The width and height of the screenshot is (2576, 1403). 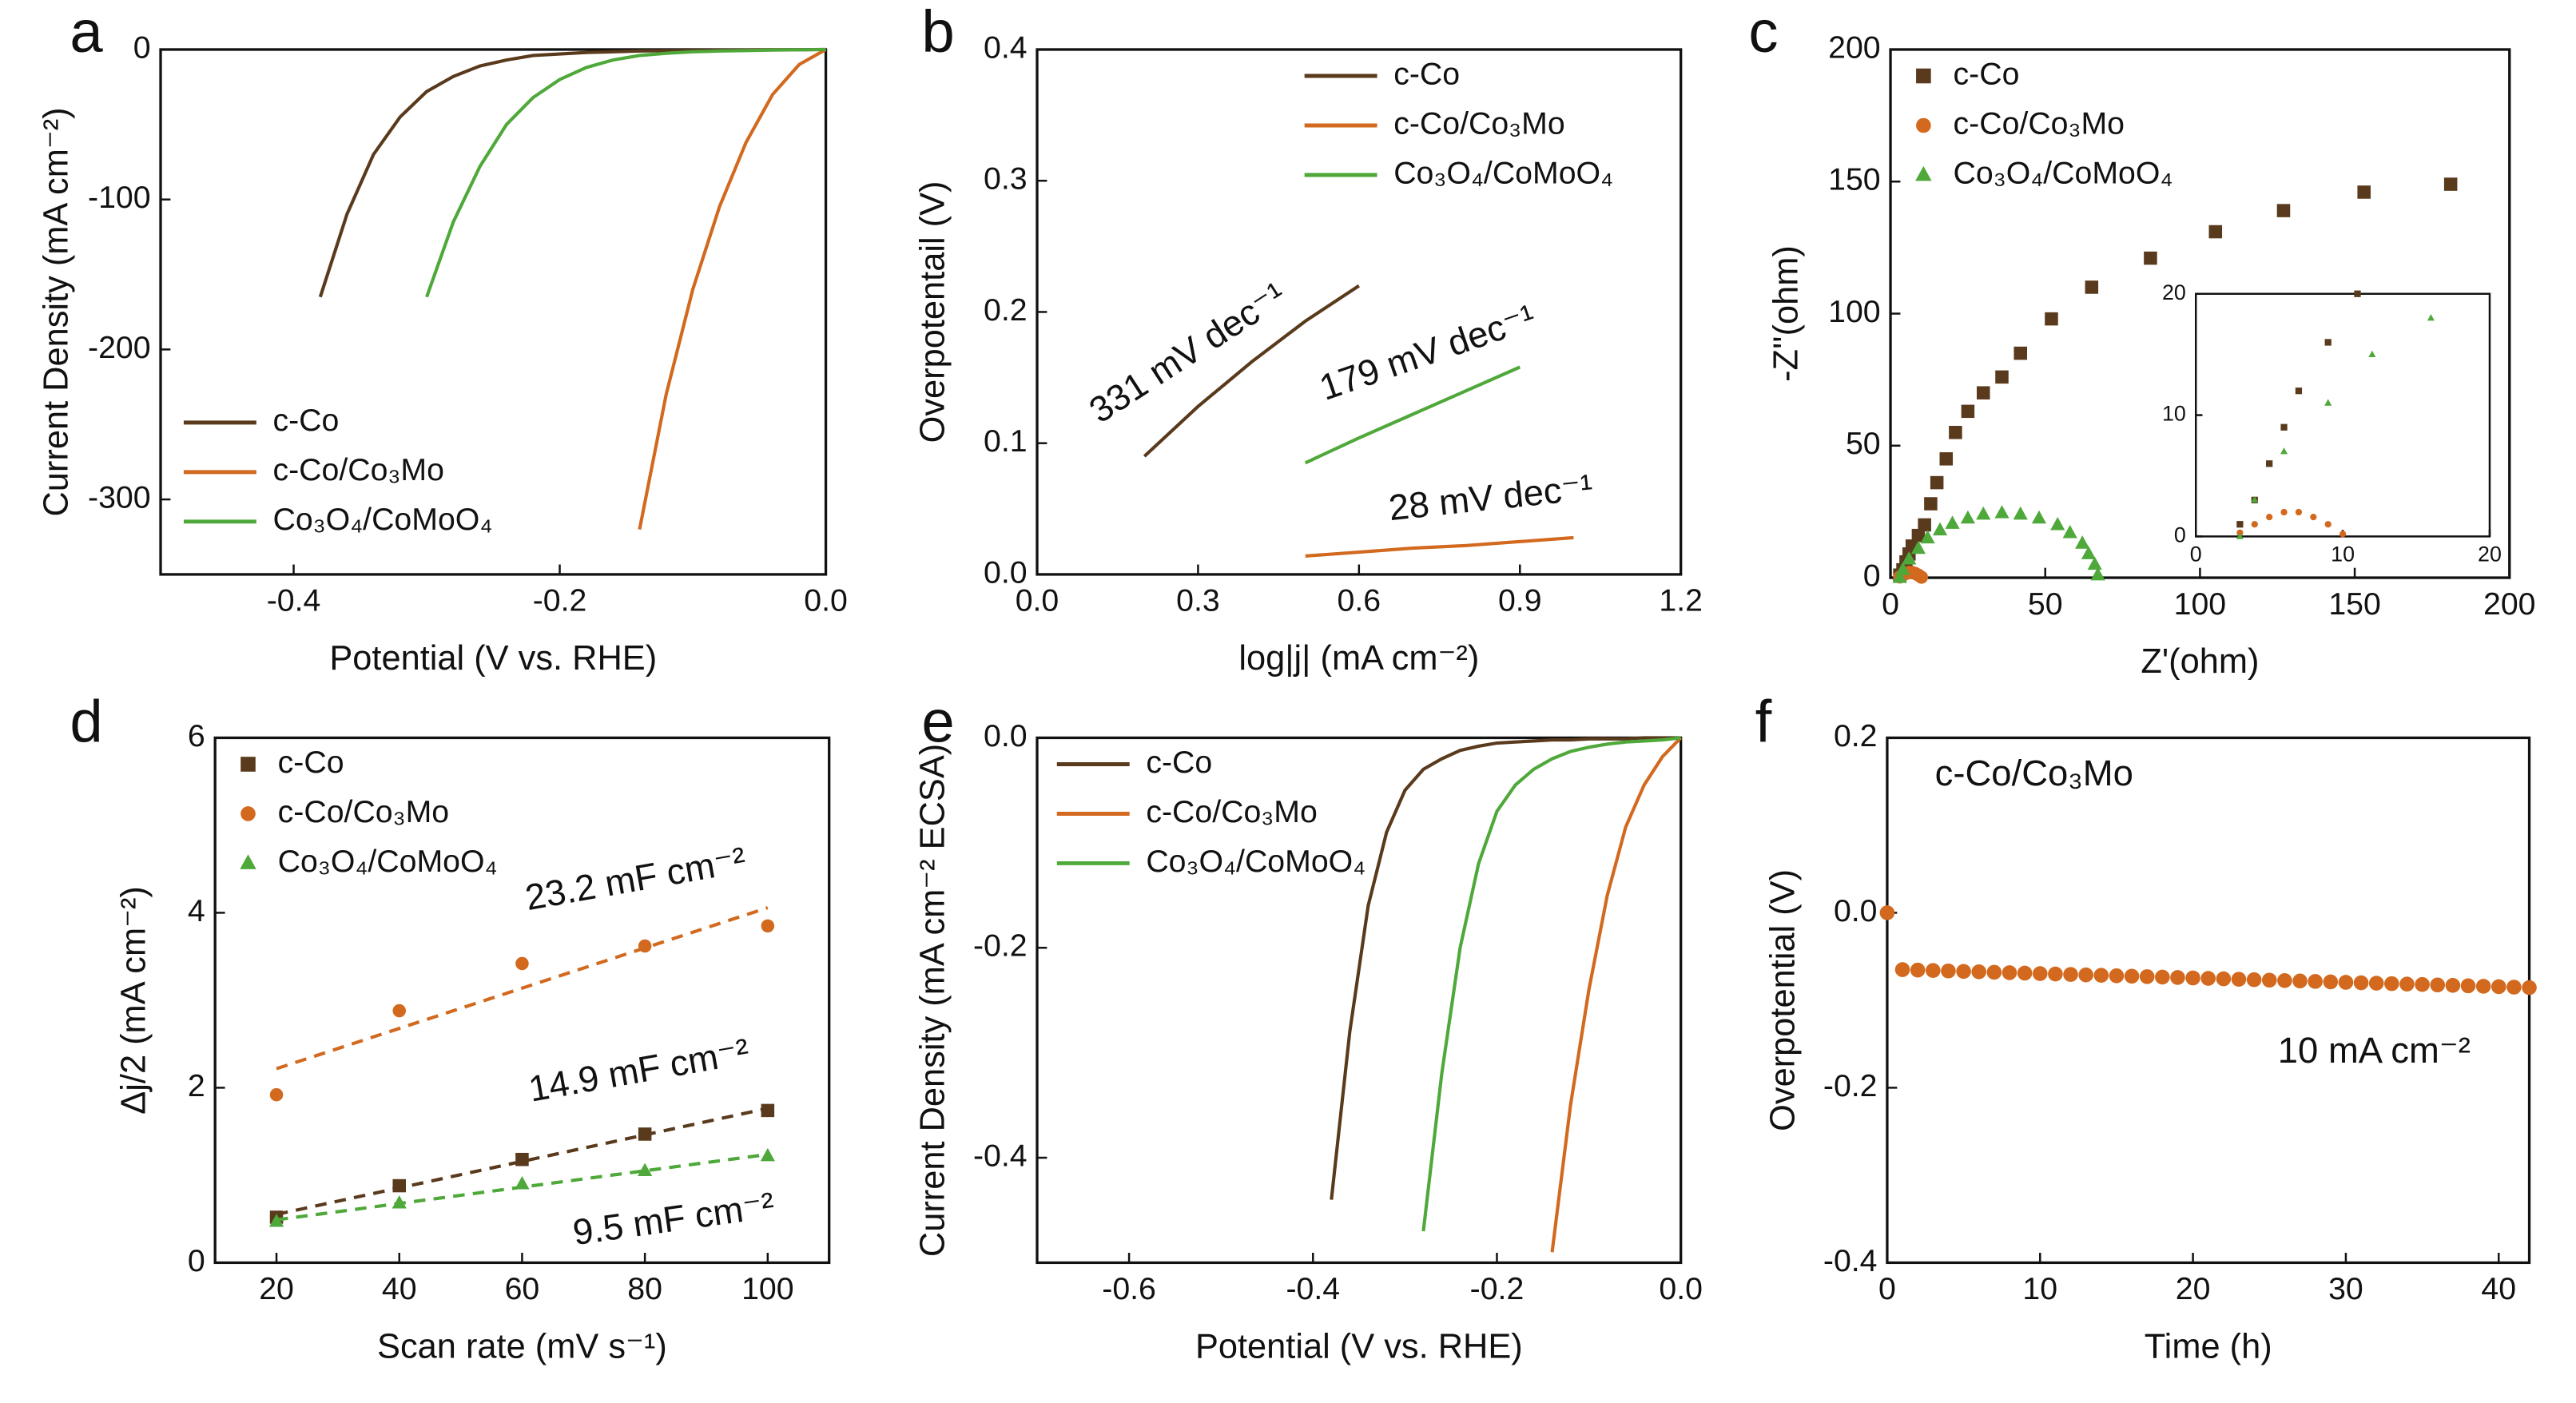 What do you see at coordinates (1763, 722) in the screenshot?
I see `panel-label: f` at bounding box center [1763, 722].